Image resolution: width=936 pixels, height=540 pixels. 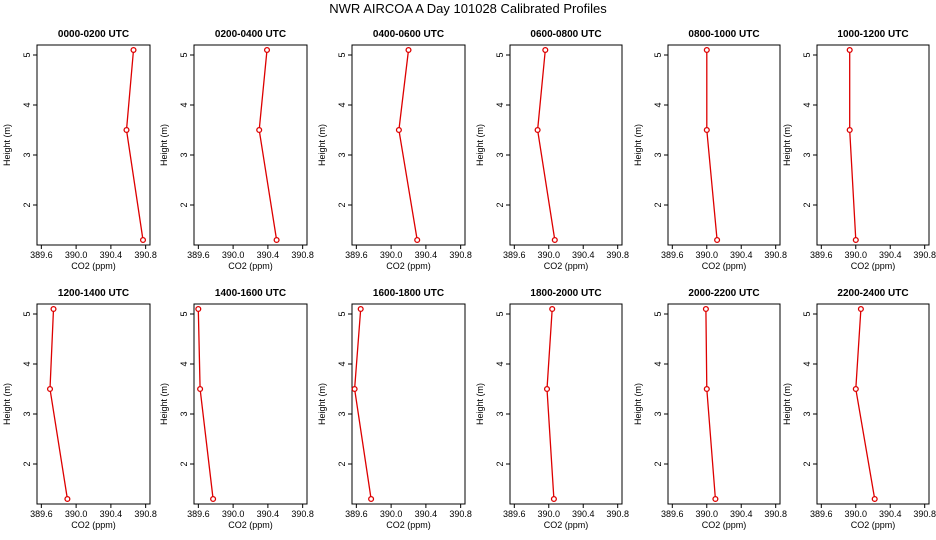 What do you see at coordinates (723, 34) in the screenshot?
I see `panel-title: 0800-1000 UTC` at bounding box center [723, 34].